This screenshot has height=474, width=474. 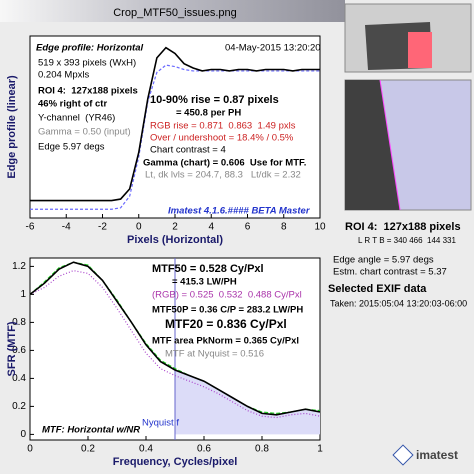 What do you see at coordinates (12, 127) in the screenshot?
I see `y-axis-label: Edge profile (linear)` at bounding box center [12, 127].